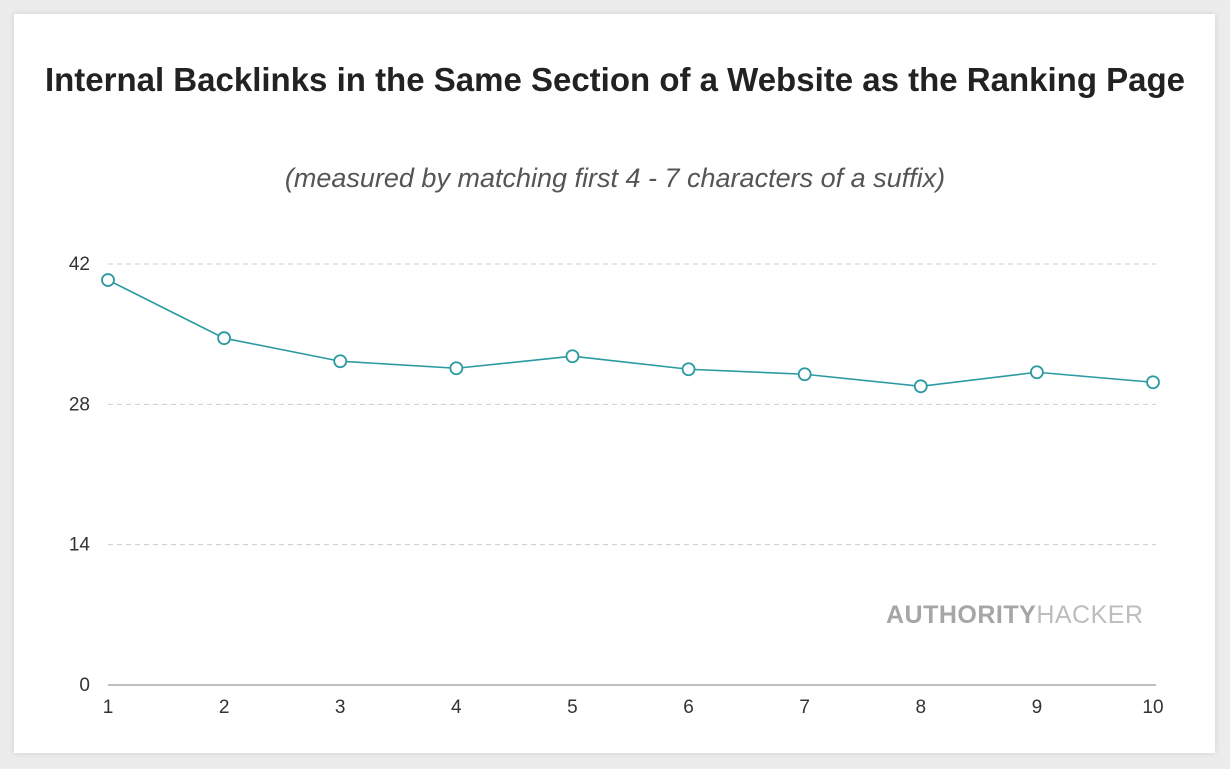 The image size is (1230, 769). What do you see at coordinates (108, 707) in the screenshot?
I see `x-tick-label: 1` at bounding box center [108, 707].